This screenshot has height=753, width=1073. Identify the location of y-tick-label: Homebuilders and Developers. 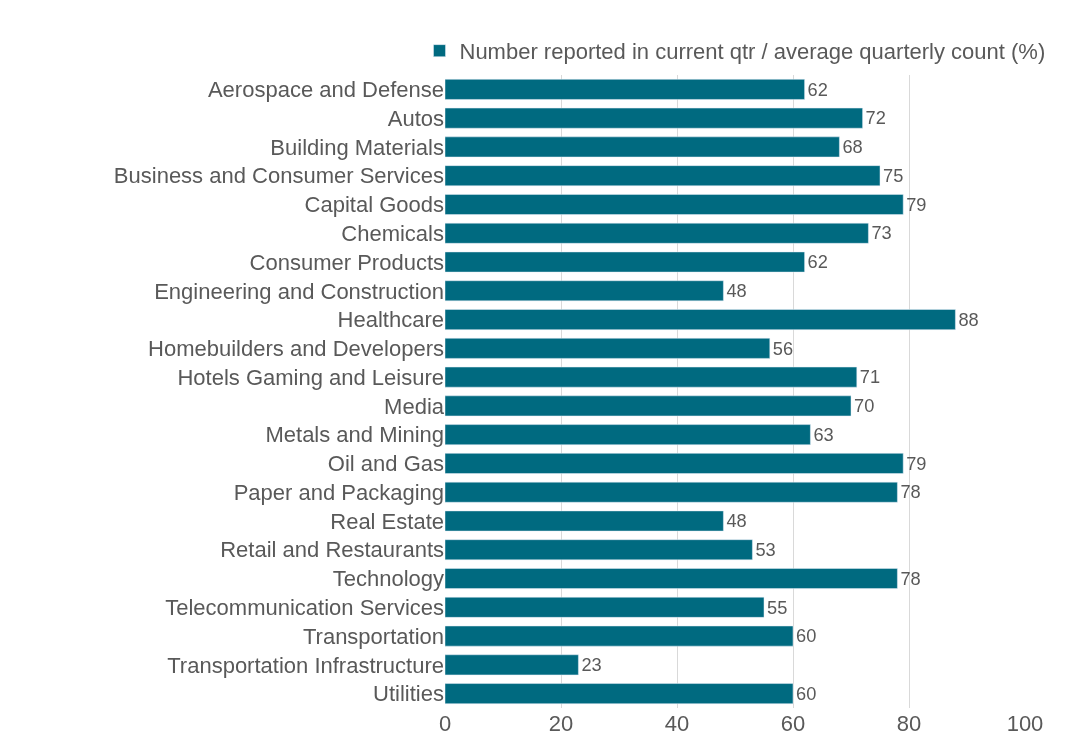
(296, 349).